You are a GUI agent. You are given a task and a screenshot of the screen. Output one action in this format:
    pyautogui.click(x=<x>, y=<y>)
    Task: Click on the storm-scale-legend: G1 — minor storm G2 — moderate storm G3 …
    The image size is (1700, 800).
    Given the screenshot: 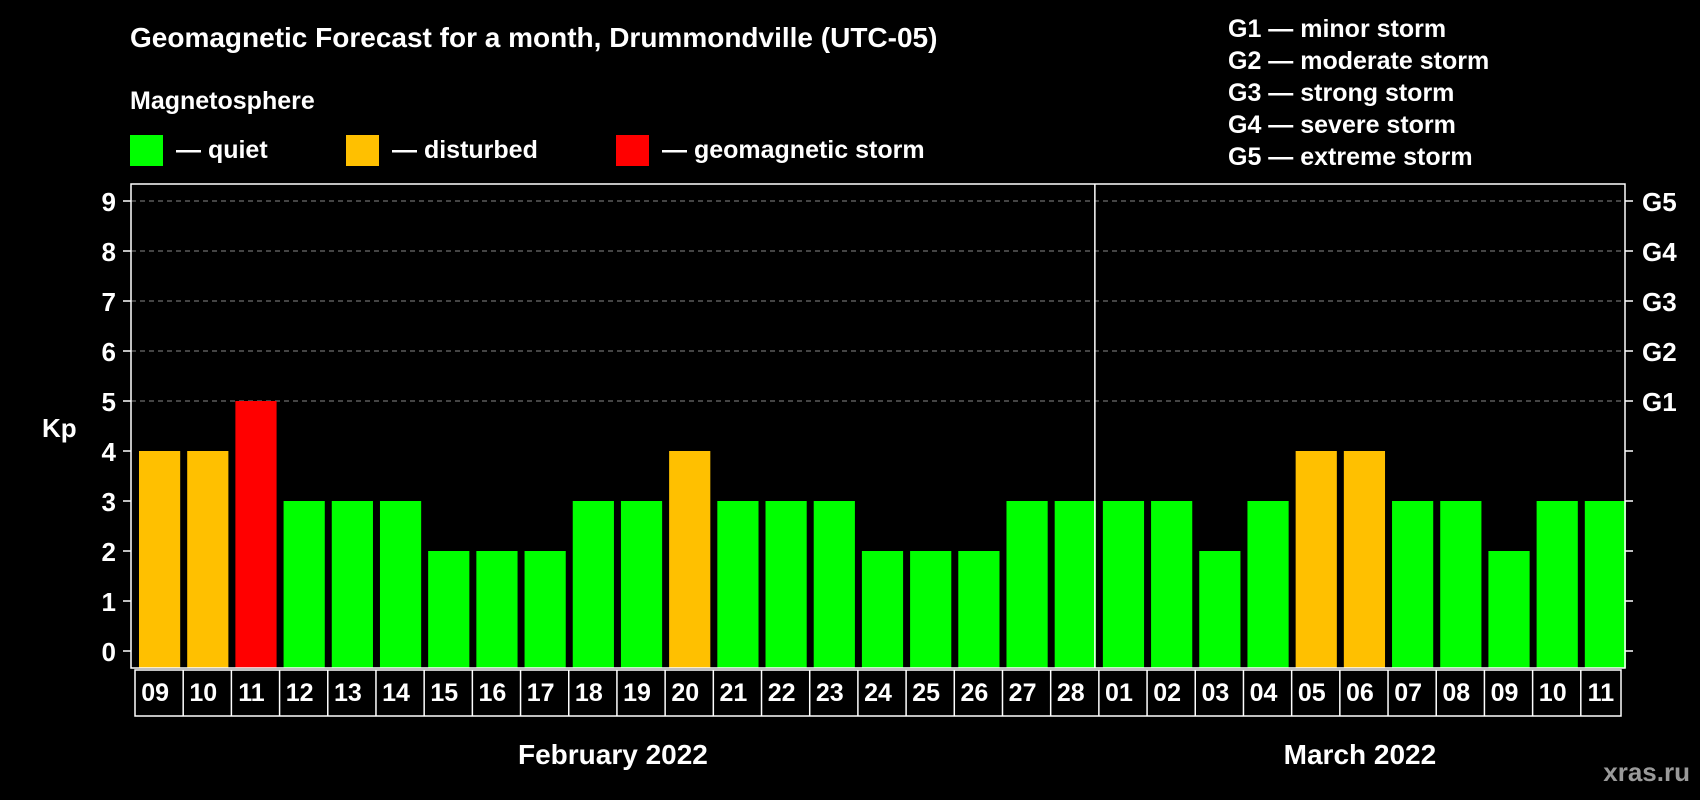 What is the action you would take?
    pyautogui.click(x=1358, y=93)
    